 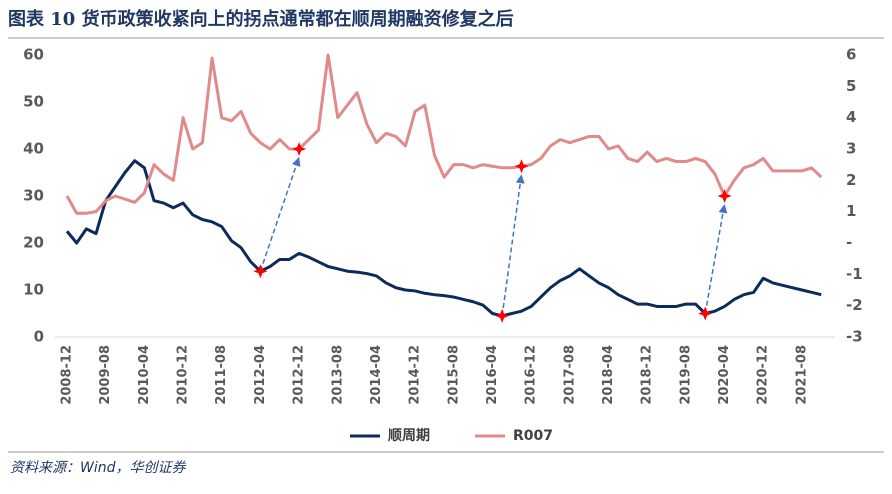 What do you see at coordinates (221, 375) in the screenshot?
I see `x-tick-label: 2011-08` at bounding box center [221, 375].